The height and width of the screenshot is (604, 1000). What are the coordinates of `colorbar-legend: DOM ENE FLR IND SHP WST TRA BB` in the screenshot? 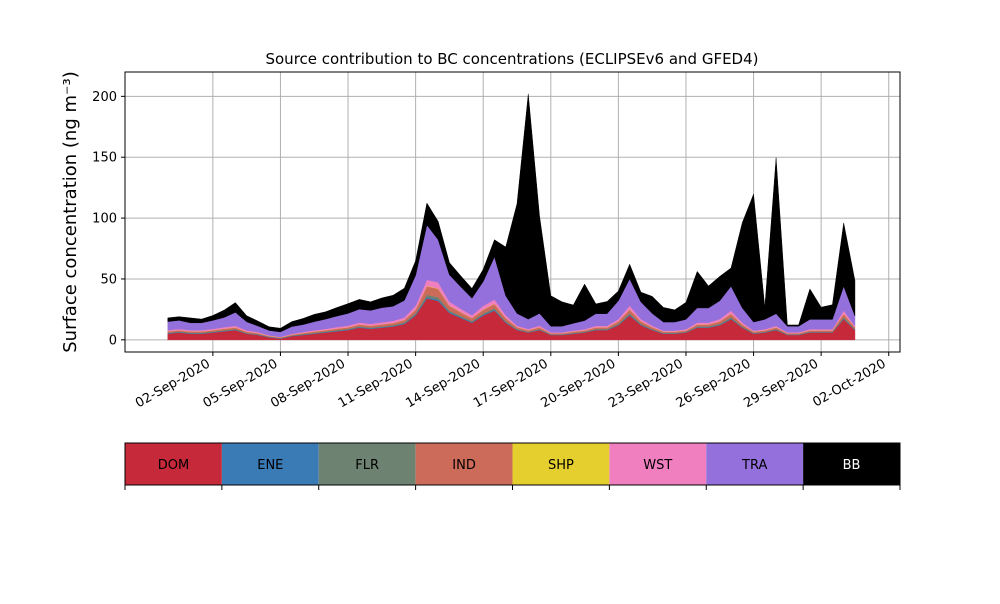 It's located at (512, 466).